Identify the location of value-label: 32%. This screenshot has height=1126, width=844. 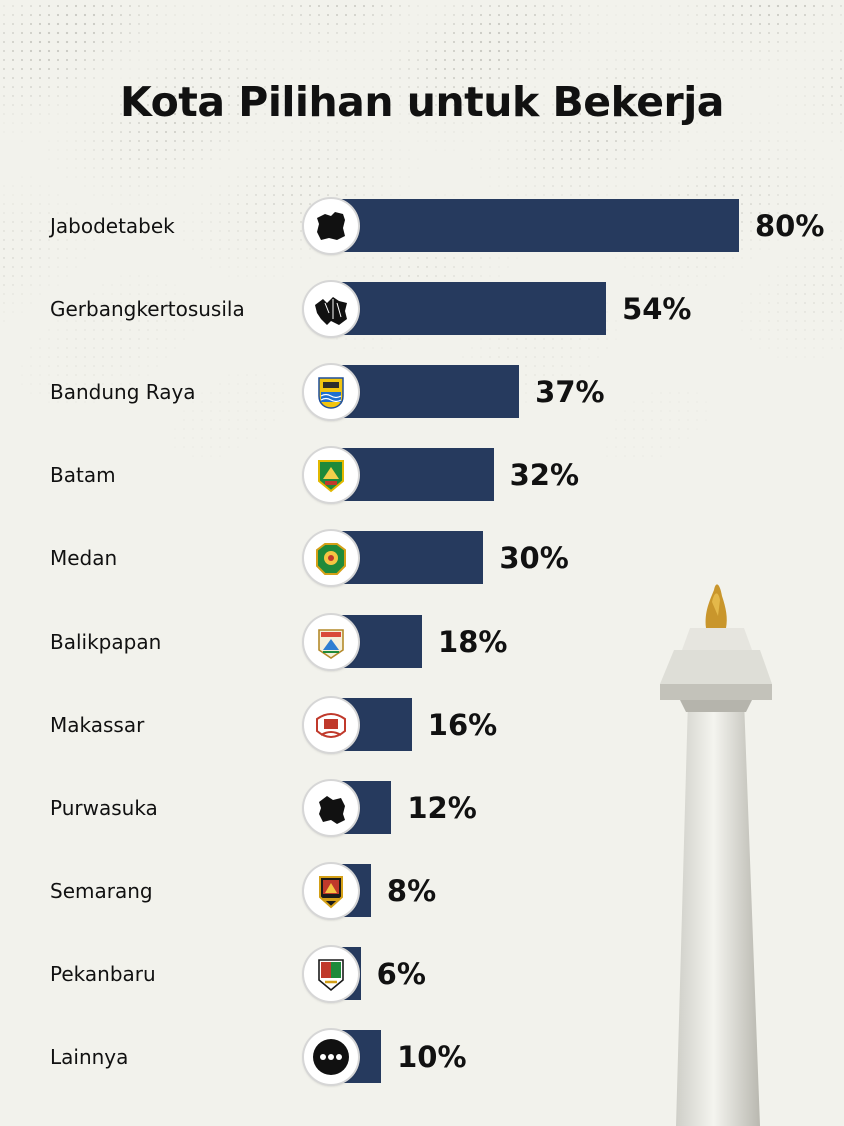
(544, 475).